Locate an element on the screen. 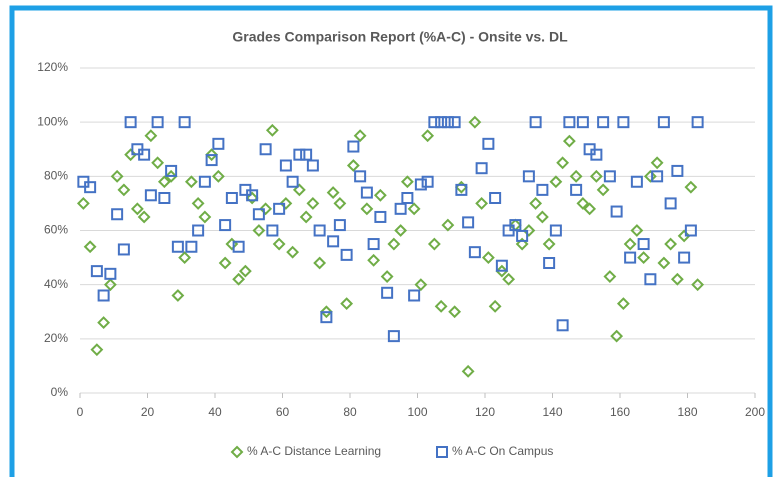  x-tick-label: 80 is located at coordinates (350, 412).